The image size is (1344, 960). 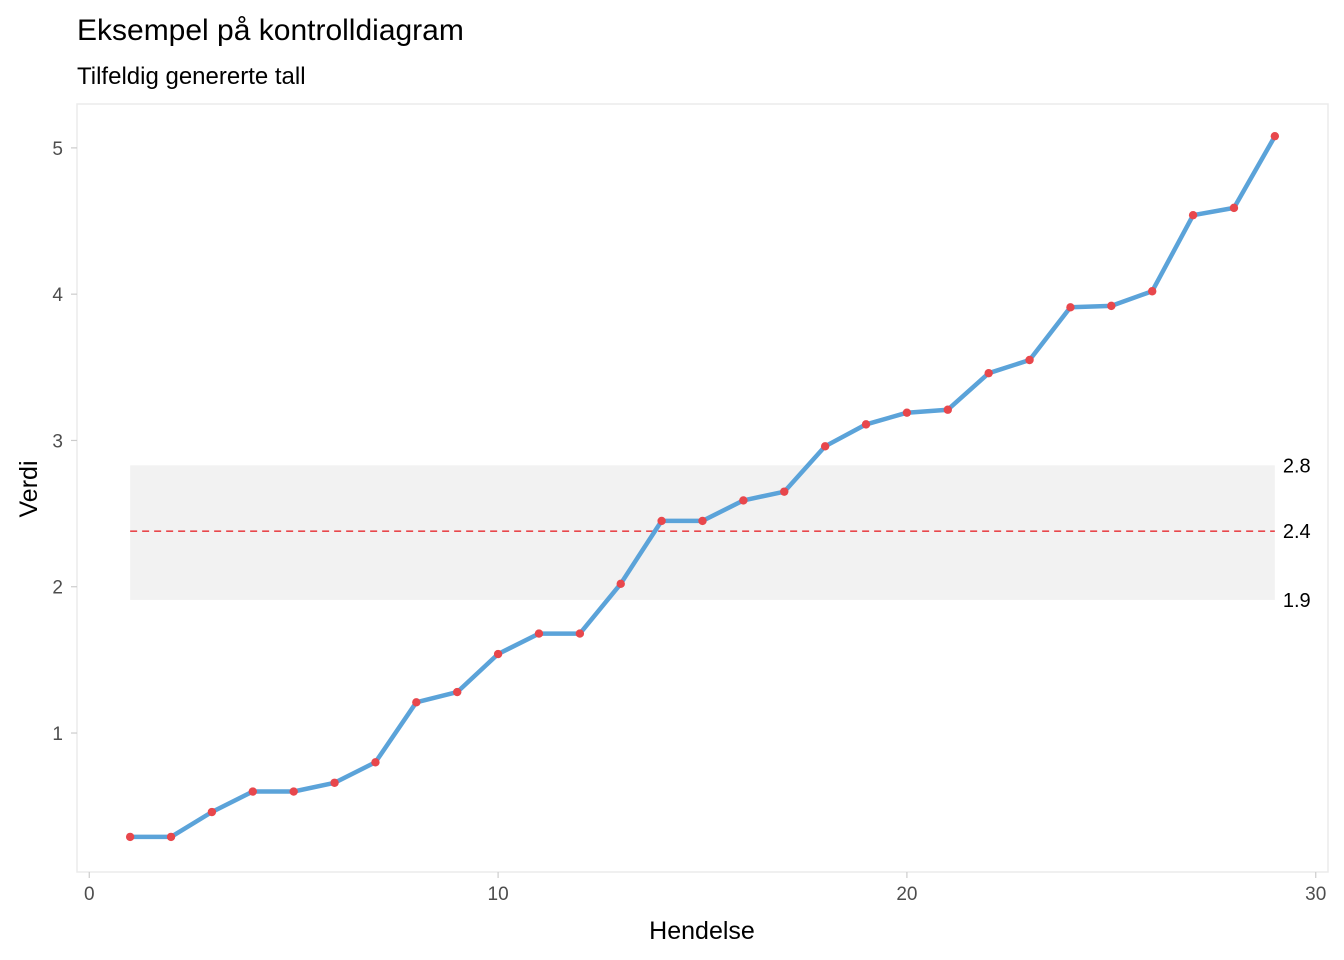 I want to click on x-tick-label: 20, so click(x=906, y=894).